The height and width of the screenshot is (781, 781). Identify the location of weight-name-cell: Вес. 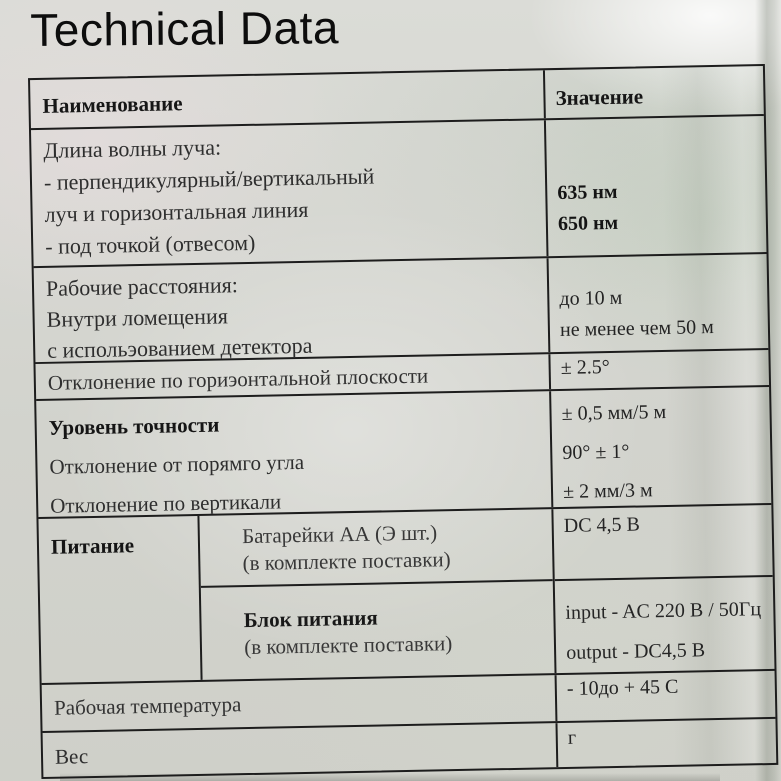
(300, 750).